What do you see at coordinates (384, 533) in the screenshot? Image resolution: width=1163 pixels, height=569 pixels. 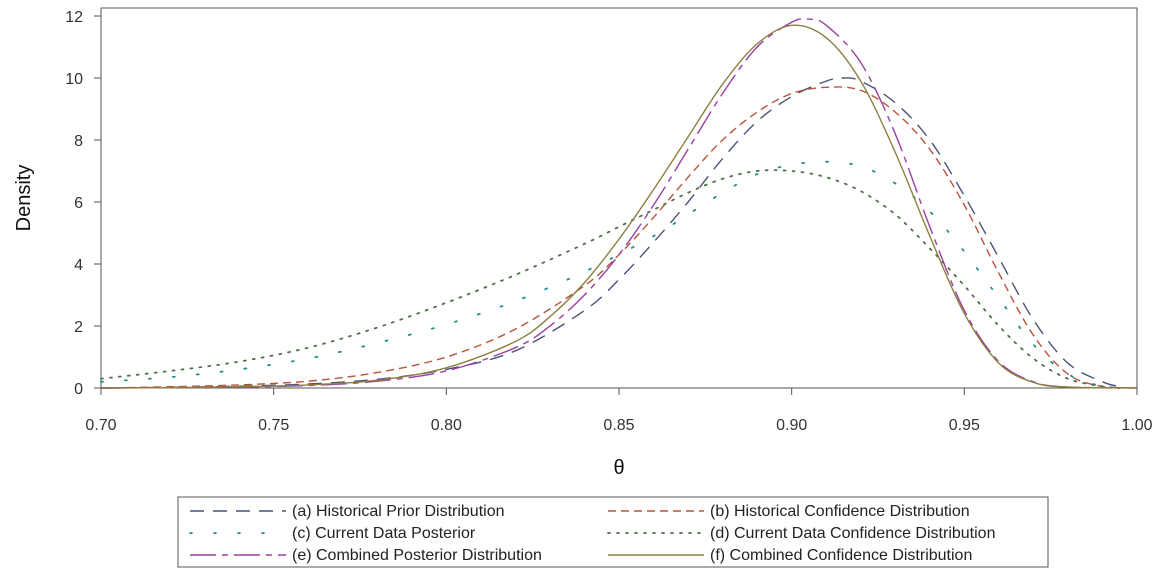 I see `legend-label-c: (c) Current Data Posterior` at bounding box center [384, 533].